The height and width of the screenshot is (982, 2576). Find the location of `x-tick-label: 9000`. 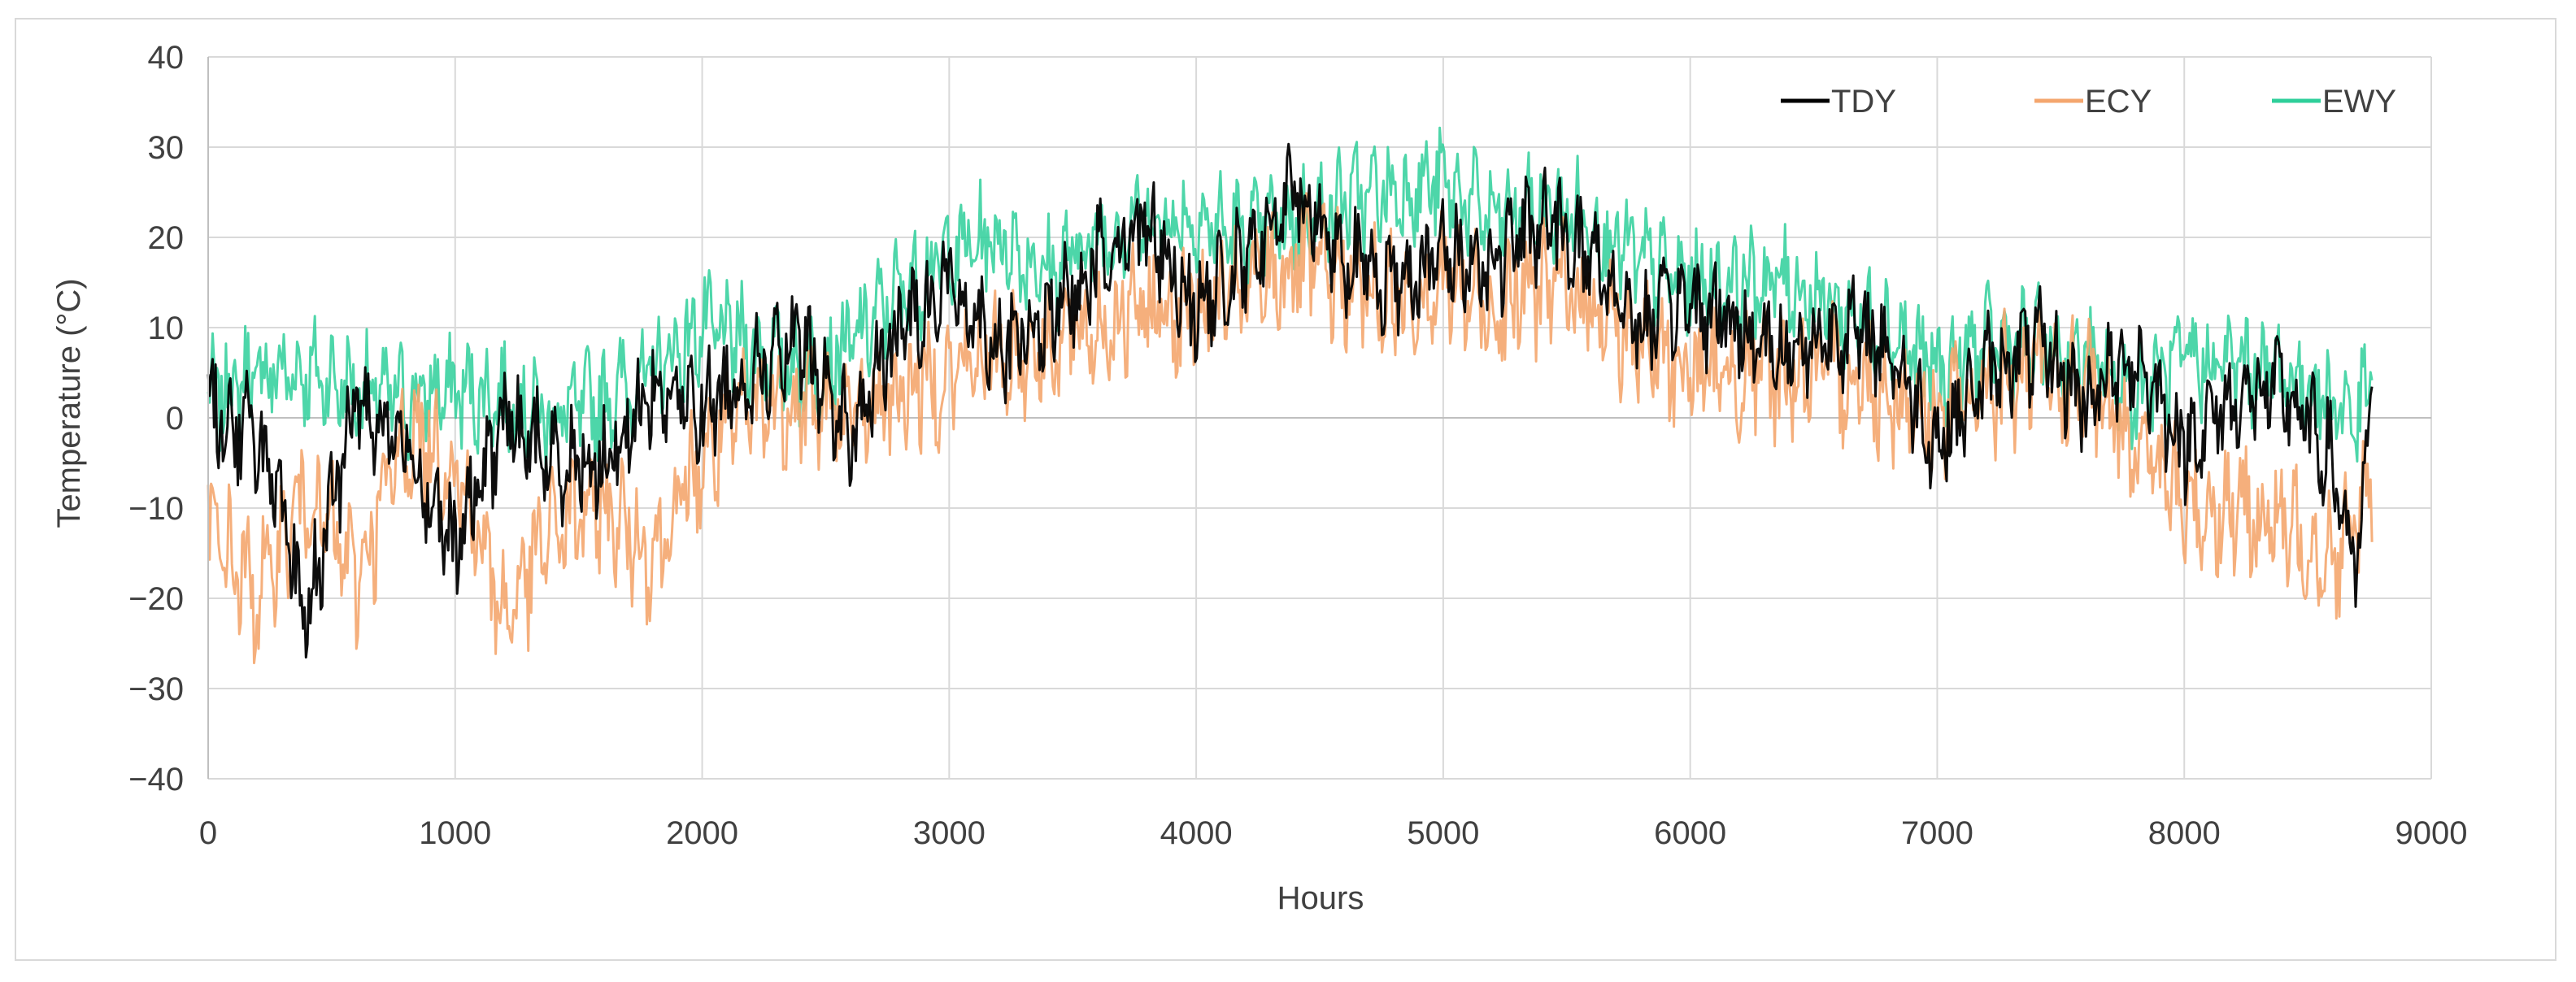

x-tick-label: 9000 is located at coordinates (2431, 833).